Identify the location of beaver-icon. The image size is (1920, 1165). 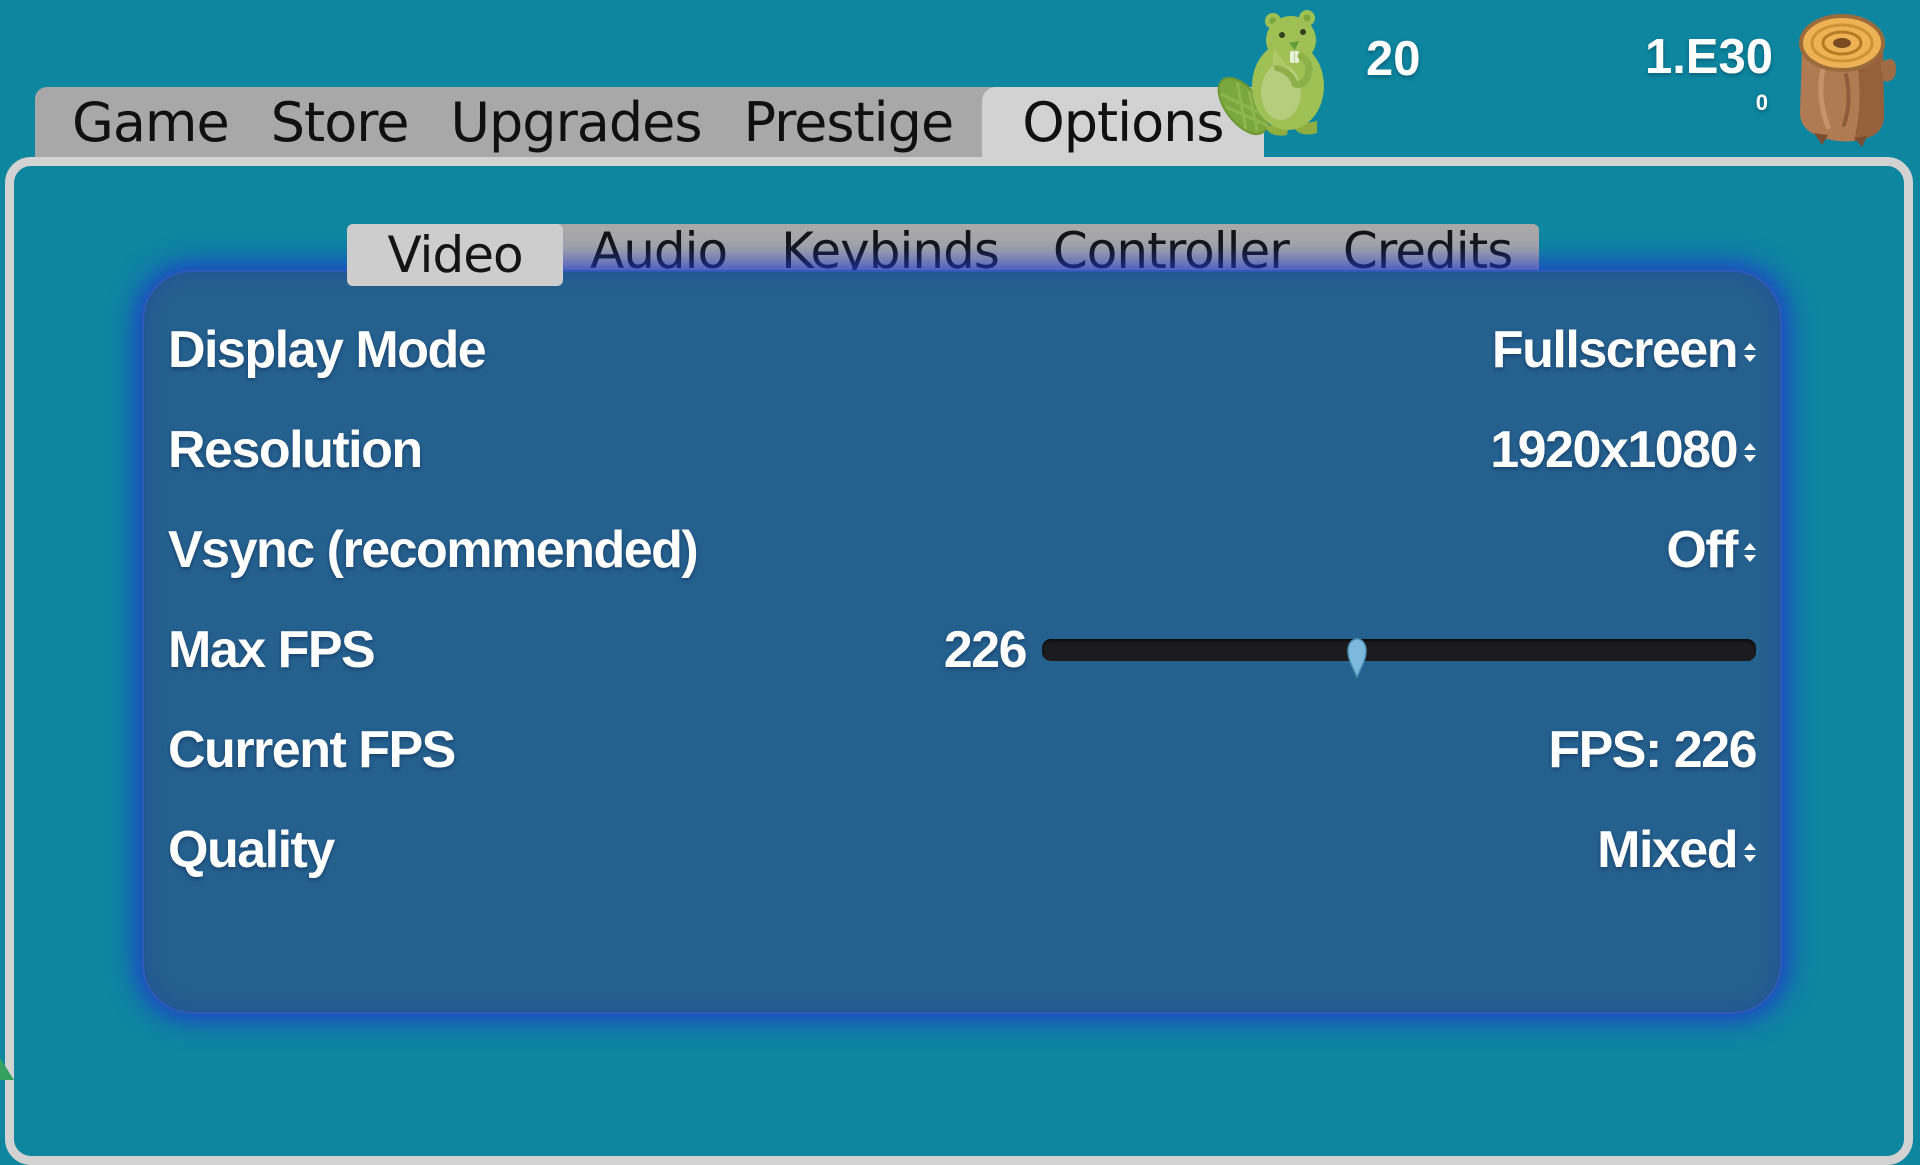
(1280, 77).